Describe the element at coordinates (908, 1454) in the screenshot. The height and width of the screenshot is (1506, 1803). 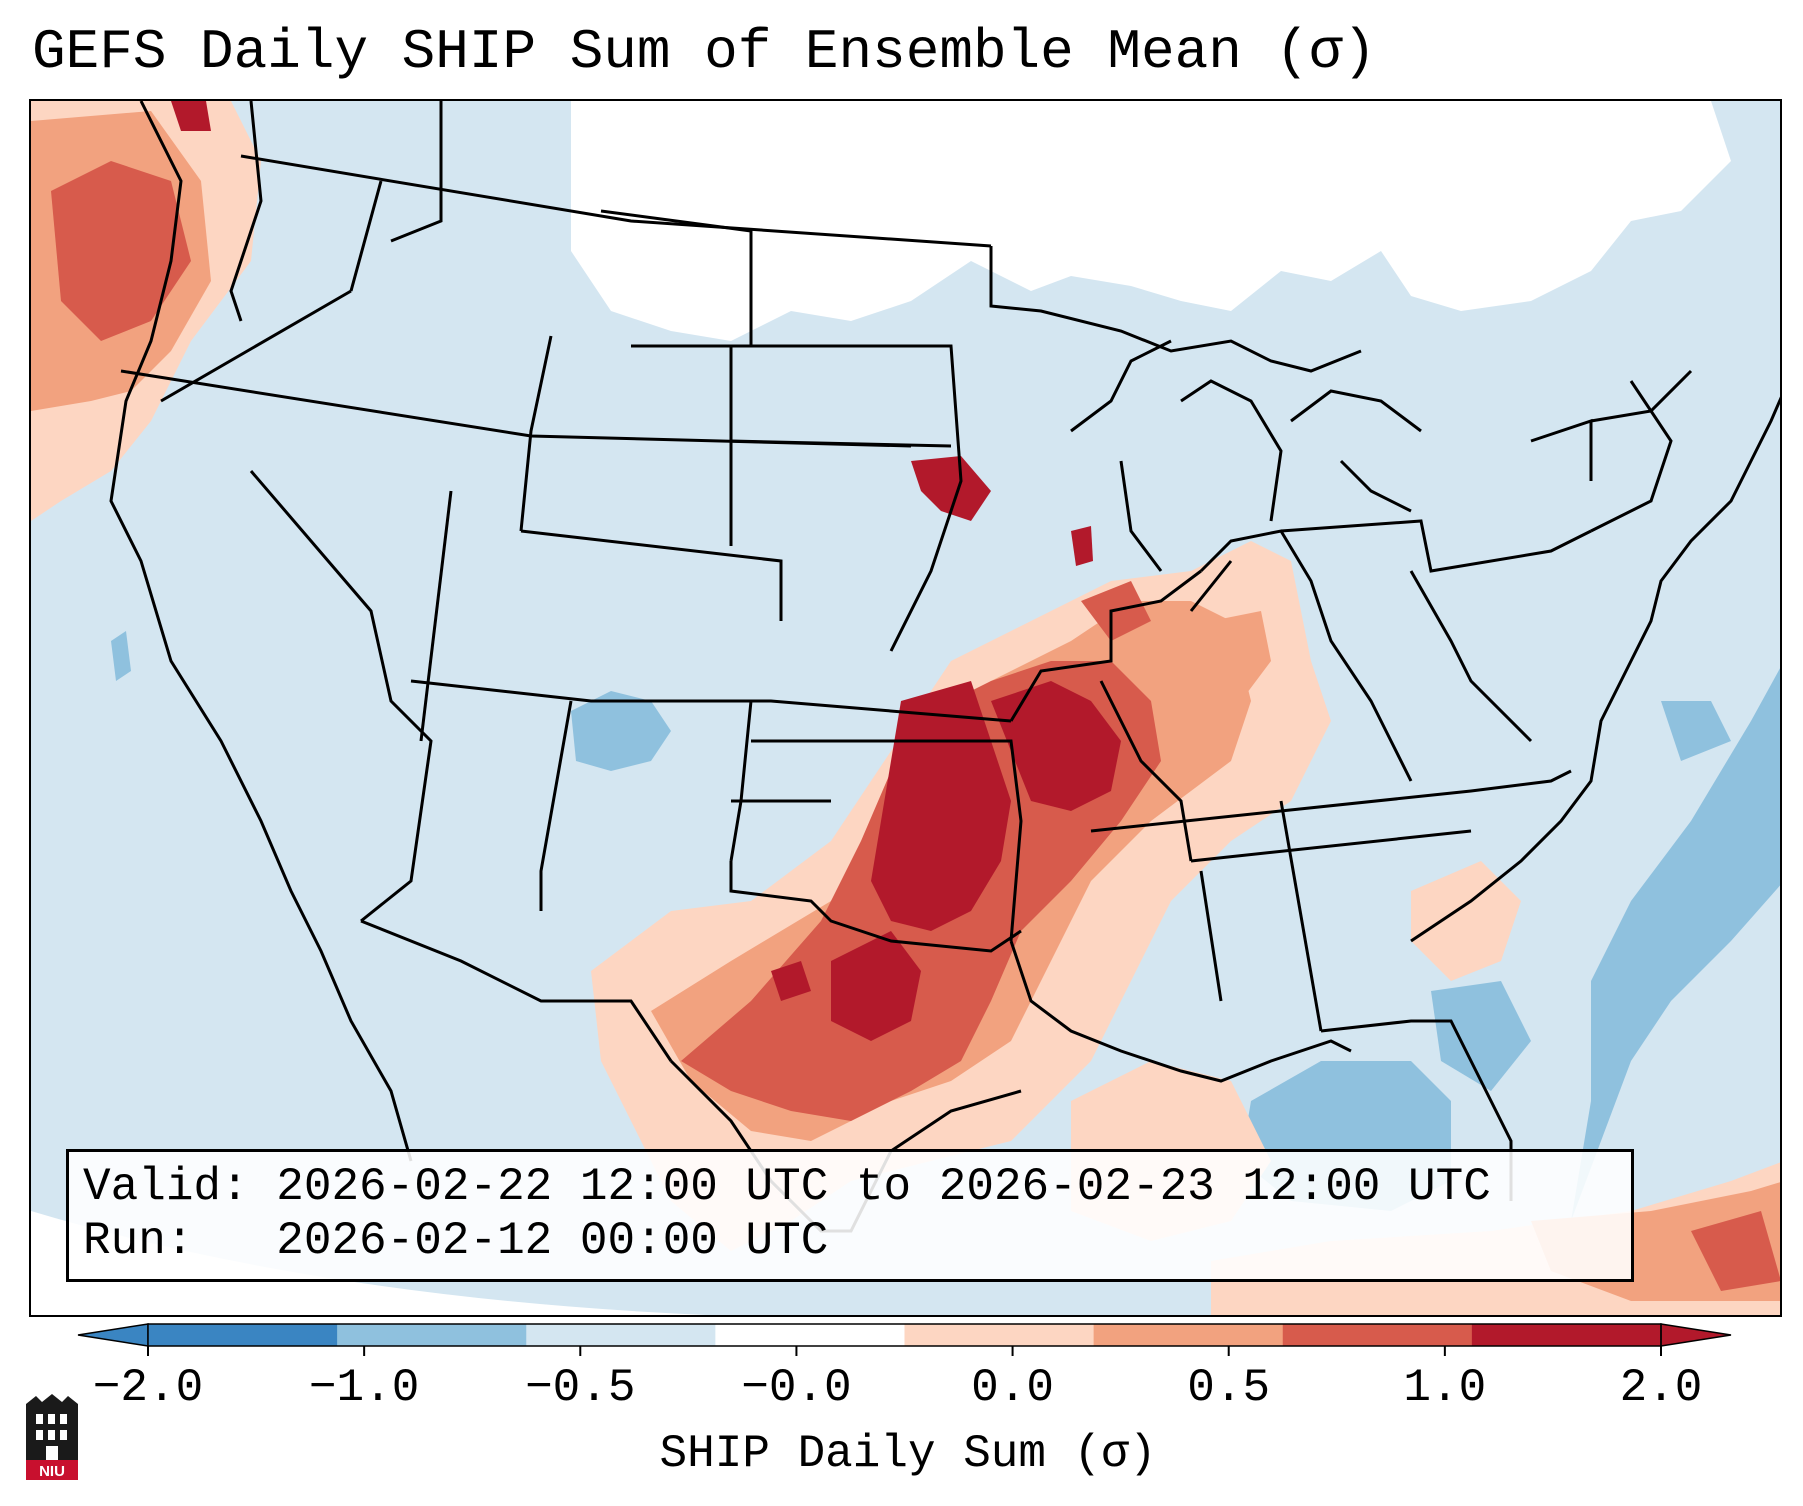
I see `colorbar-label: SHIP Daily Sum (σ)` at that location.